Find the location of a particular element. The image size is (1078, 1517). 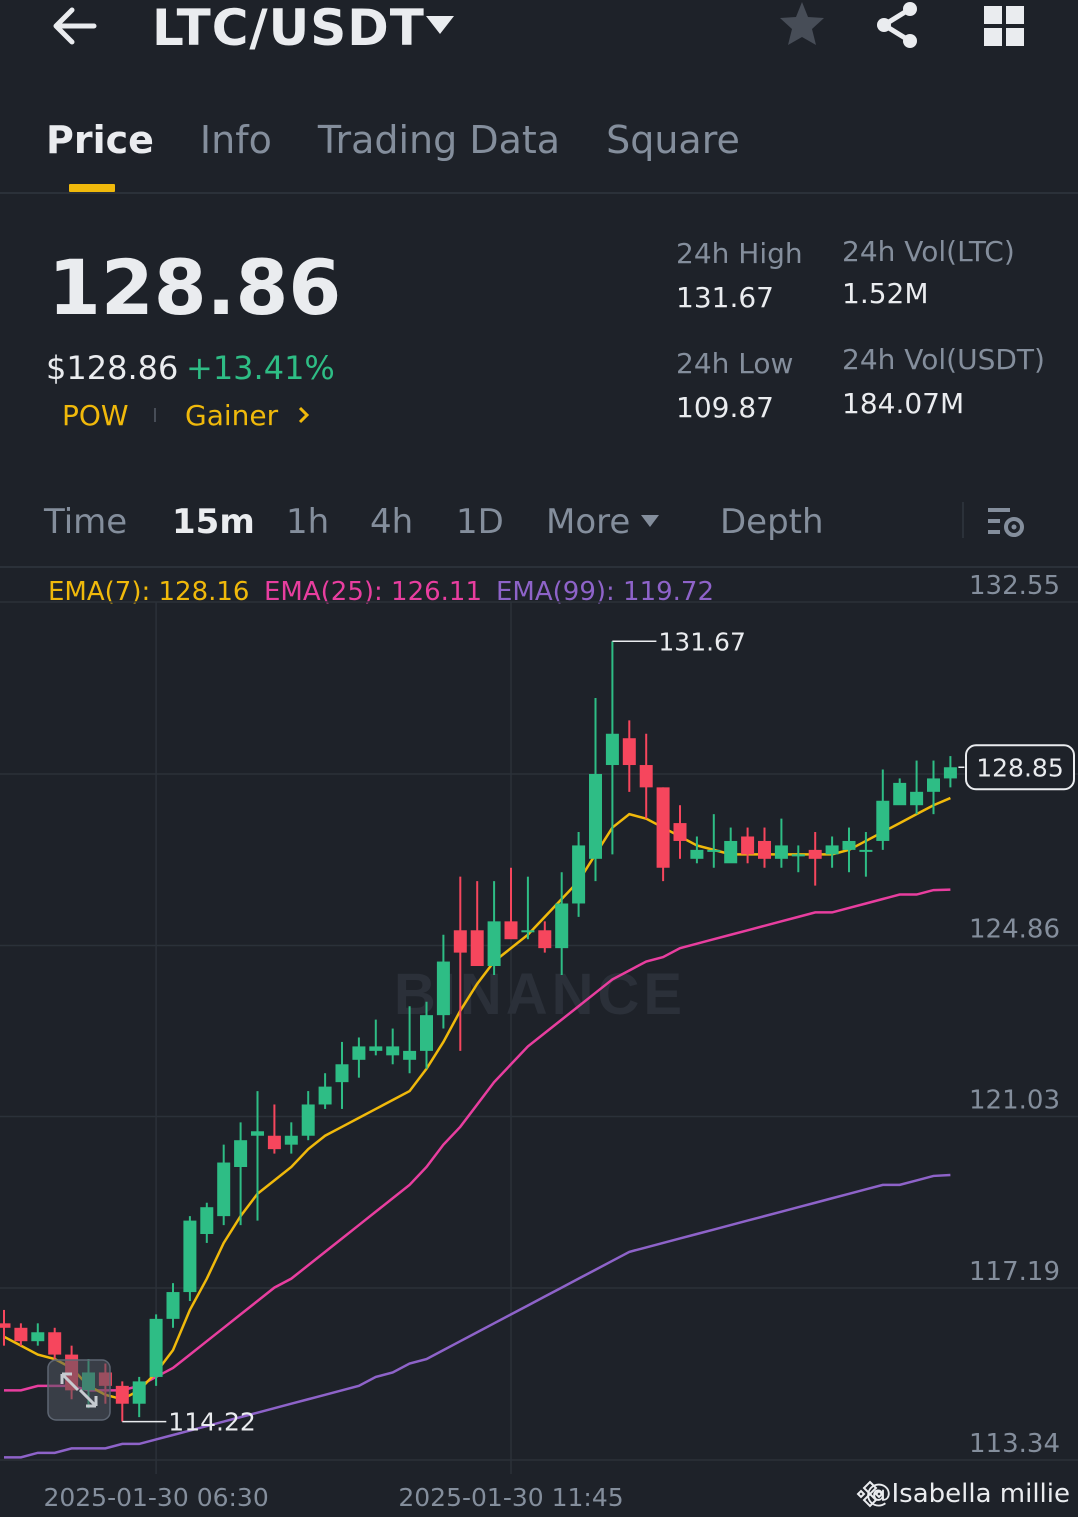

stat-low-label: 24h Low is located at coordinates (735, 363).